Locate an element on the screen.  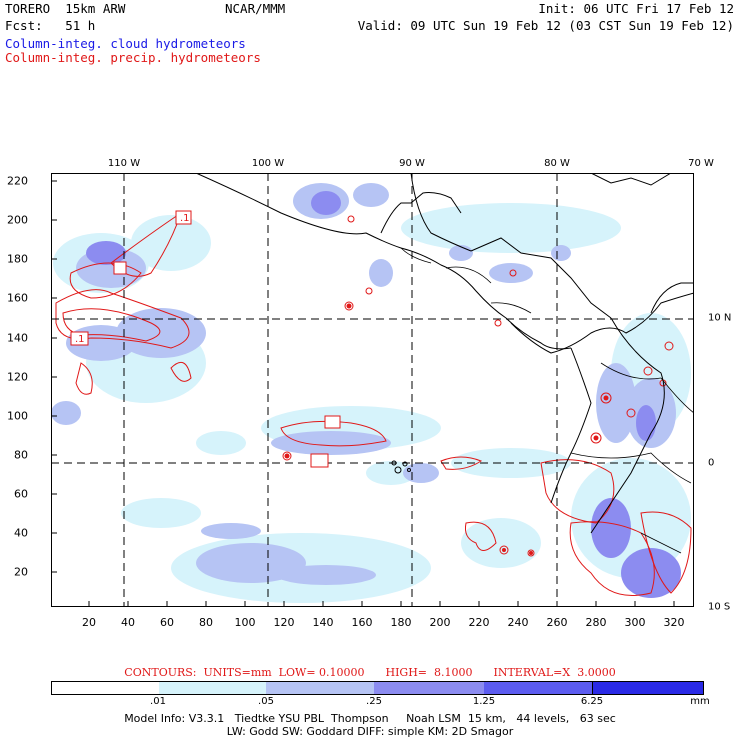
y-tick: 120 is located at coordinates (17, 377).